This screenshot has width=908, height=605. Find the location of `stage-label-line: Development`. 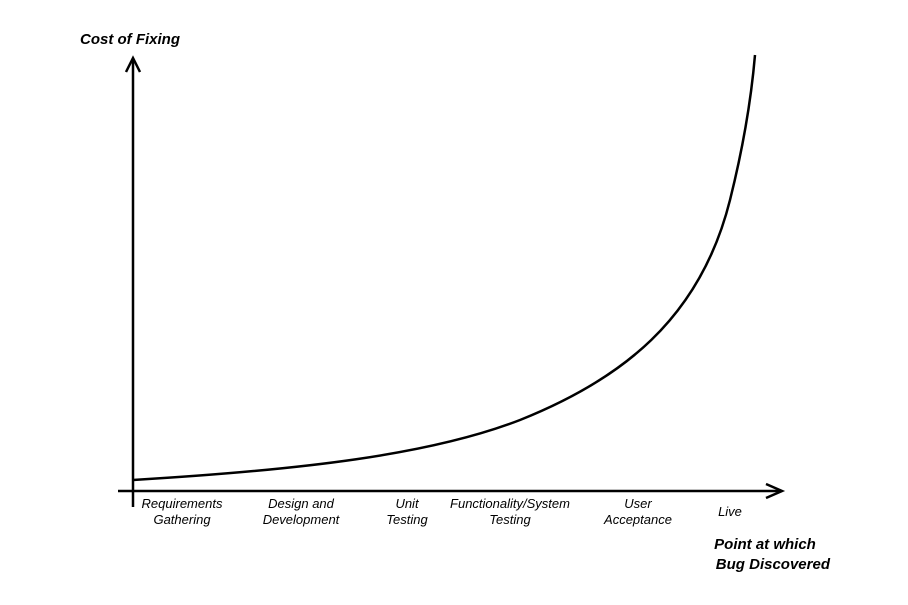

stage-label-line: Development is located at coordinates (302, 519).